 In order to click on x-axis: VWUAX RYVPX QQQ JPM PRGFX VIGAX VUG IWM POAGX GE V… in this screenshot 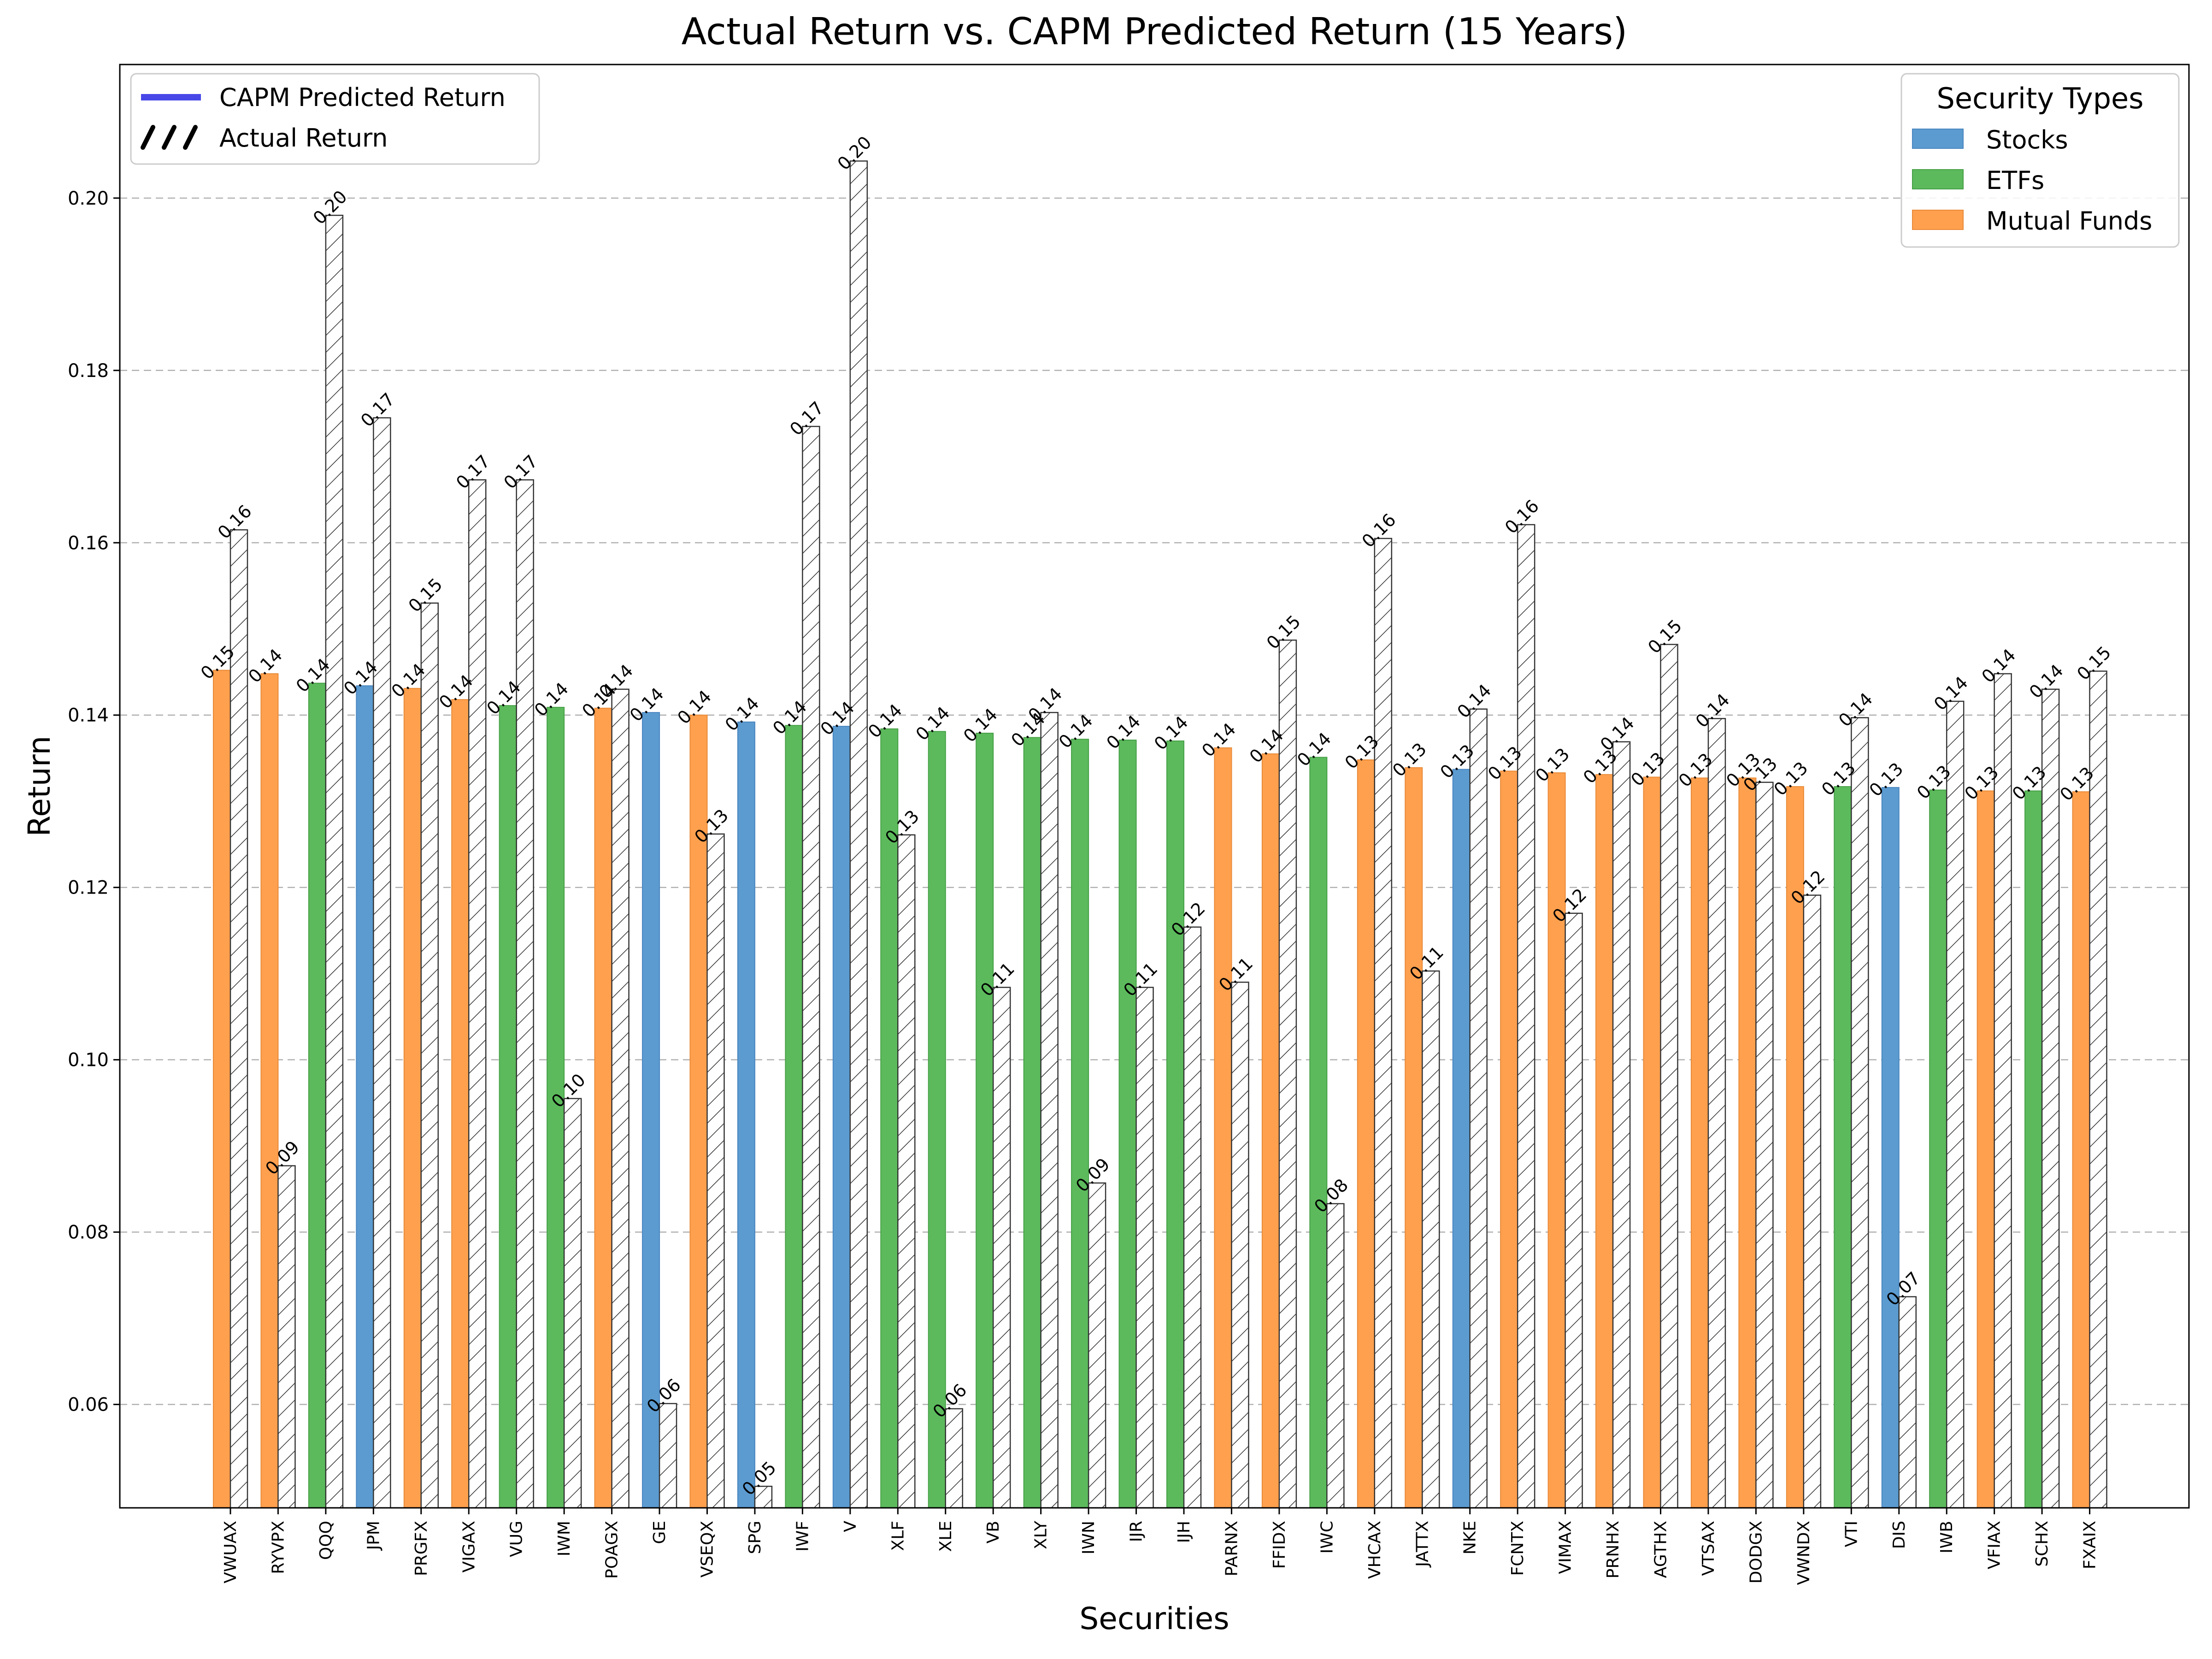, I will do `click(1160, 1546)`.